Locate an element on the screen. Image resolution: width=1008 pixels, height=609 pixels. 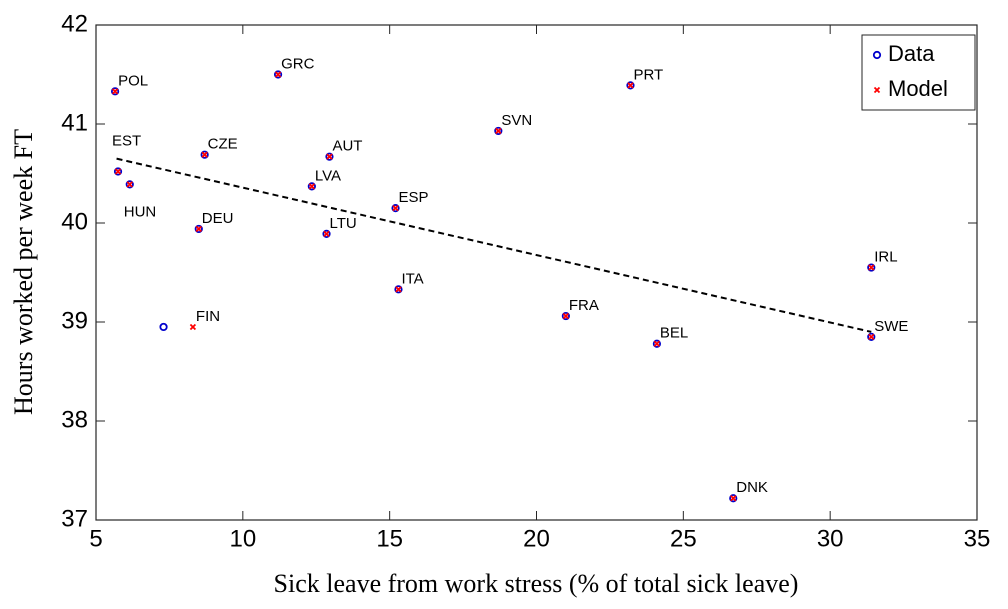
x-tick-label: 5 is located at coordinates (95, 538).